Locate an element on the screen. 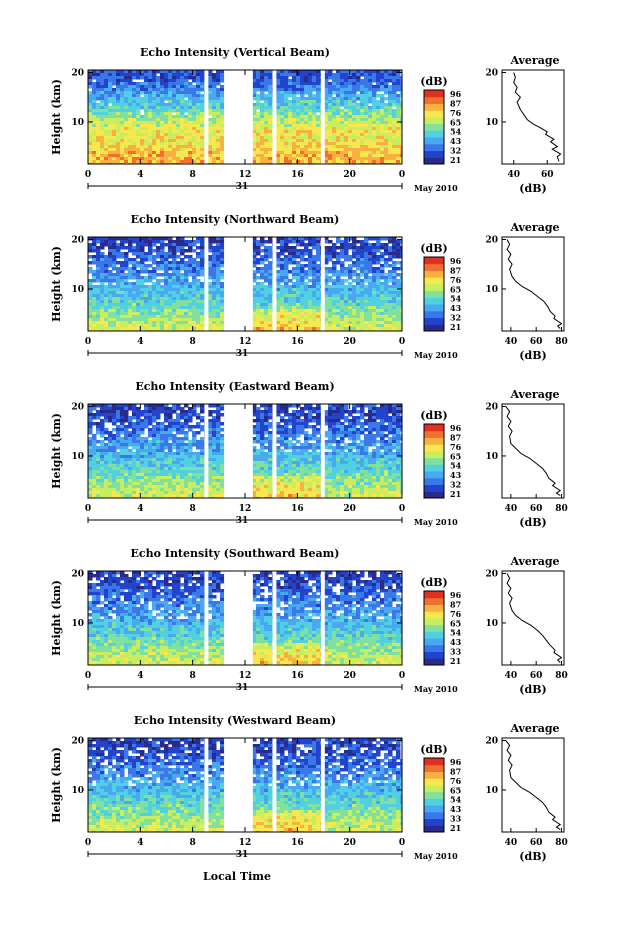  avg-y-tick-label: 10 is located at coordinates (491, 791).